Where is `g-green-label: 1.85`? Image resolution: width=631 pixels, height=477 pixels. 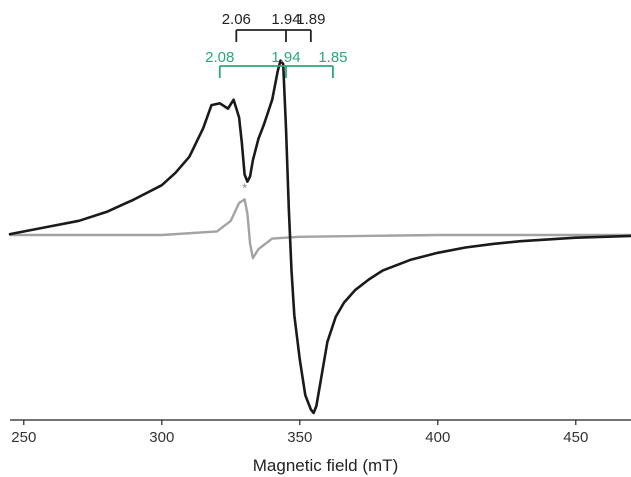
g-green-label: 1.85 is located at coordinates (332, 57).